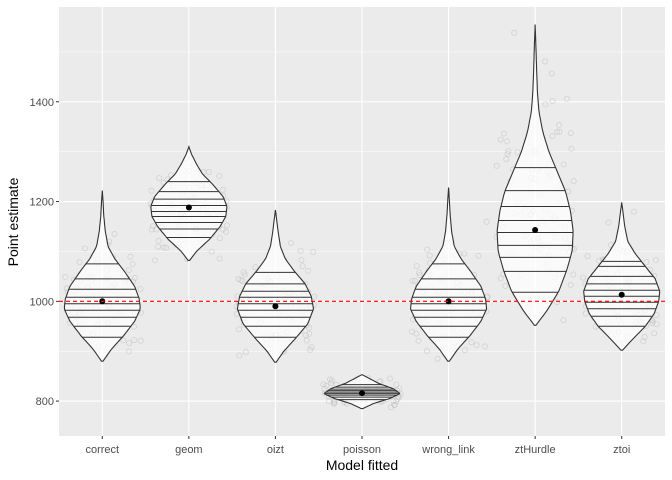 The image size is (672, 480). Describe the element at coordinates (275, 450) in the screenshot. I see `x-tick-label: oizt` at that location.